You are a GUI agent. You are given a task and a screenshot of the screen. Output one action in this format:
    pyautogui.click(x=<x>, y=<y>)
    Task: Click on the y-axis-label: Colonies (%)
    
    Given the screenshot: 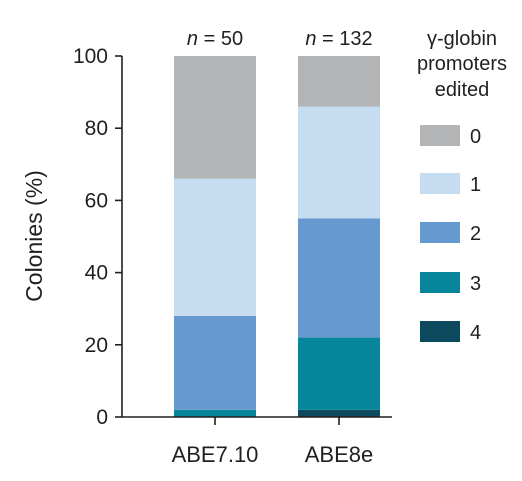 What is the action you would take?
    pyautogui.click(x=34, y=236)
    